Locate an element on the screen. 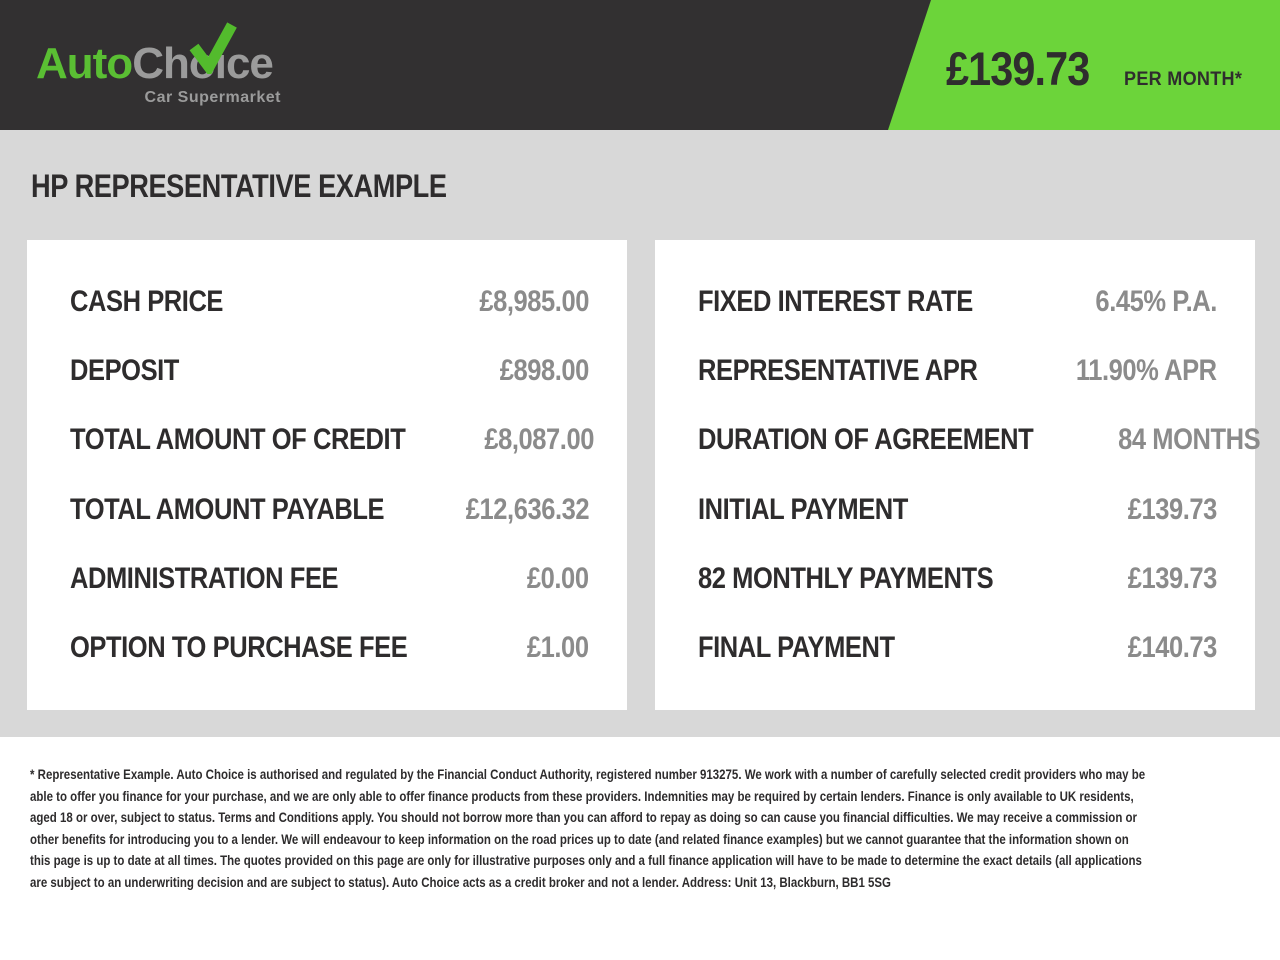 This screenshot has height=960, width=1280. checkmark-icon is located at coordinates (213, 48).